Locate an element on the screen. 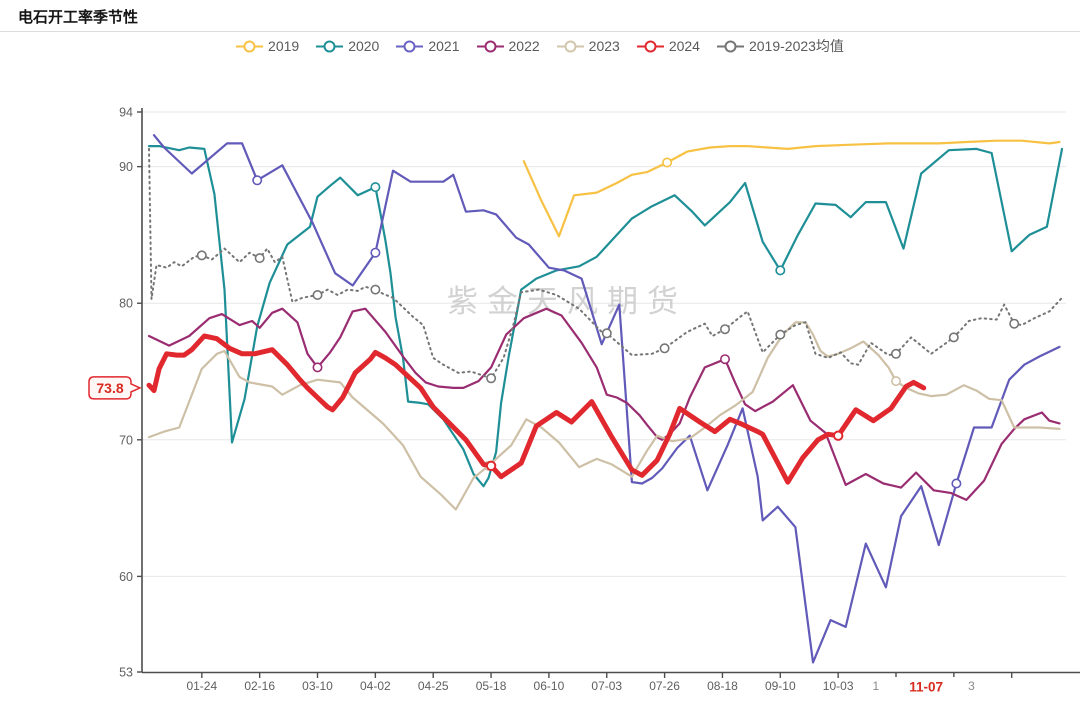 This screenshot has width=1080, height=706. y-tick-label: 53 is located at coordinates (126, 673).